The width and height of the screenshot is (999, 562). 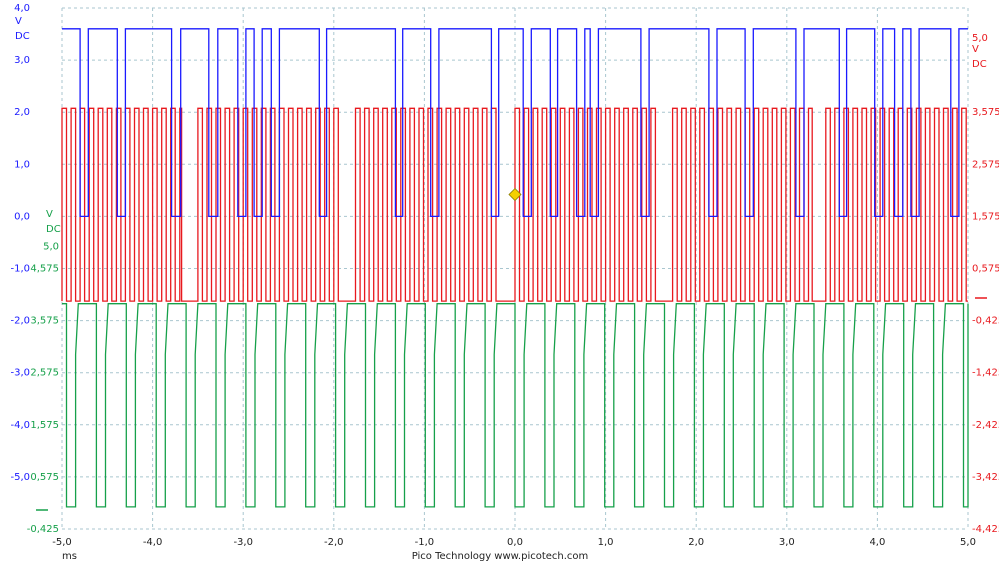 I want to click on y-tick-label: 0,0, so click(x=22, y=216).